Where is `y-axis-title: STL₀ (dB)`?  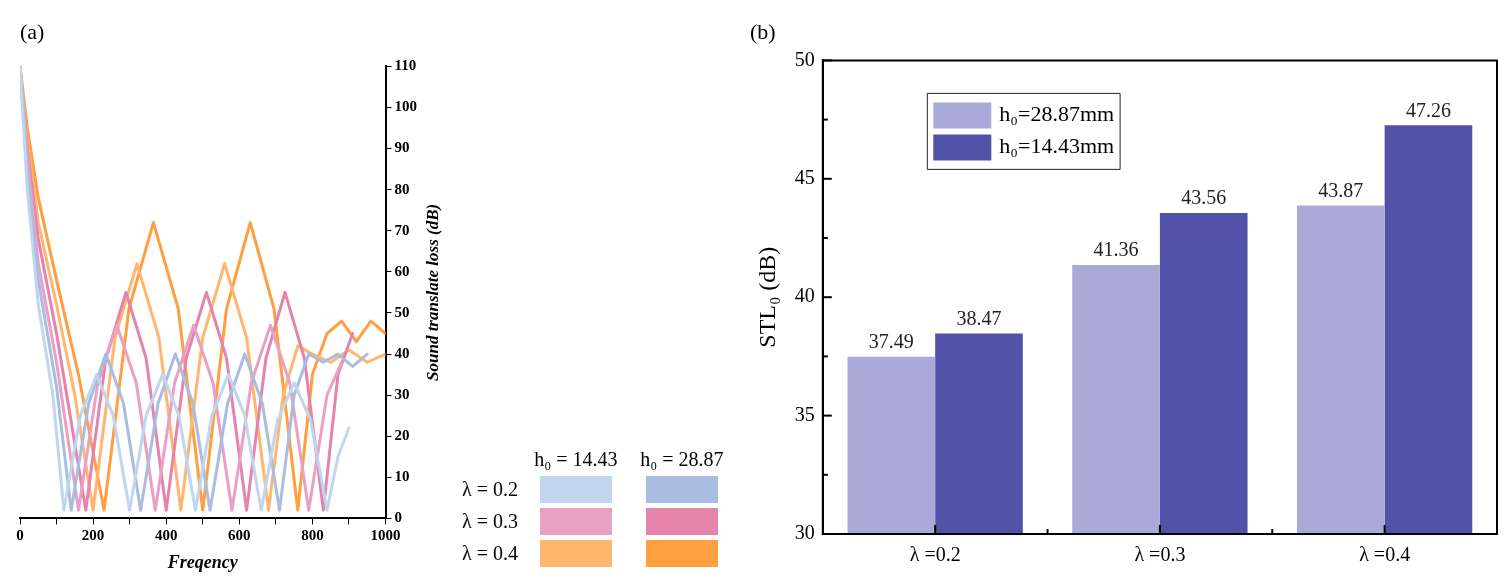 y-axis-title: STL₀ (dB) is located at coordinates (766, 297).